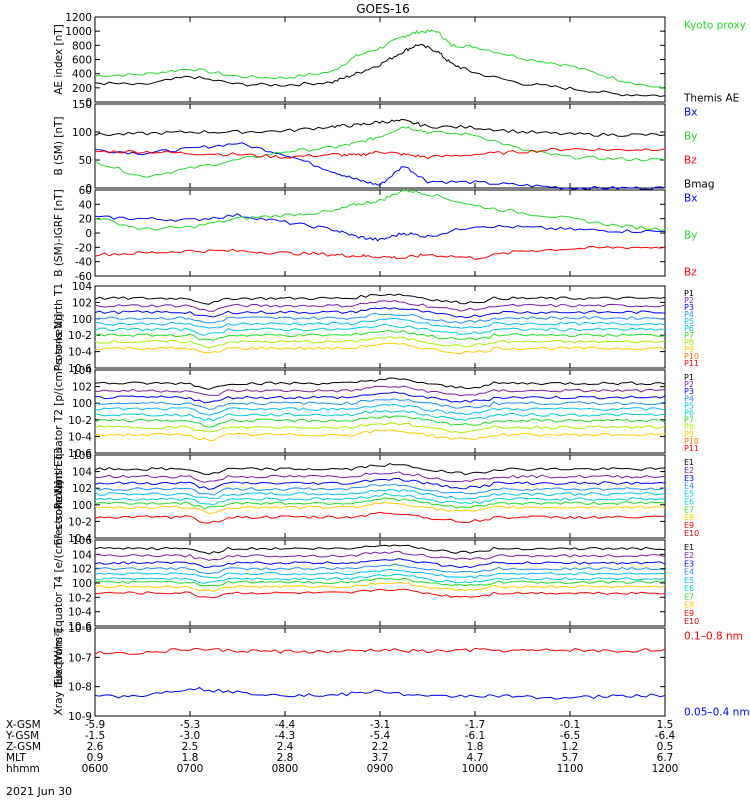 The width and height of the screenshot is (750, 800). What do you see at coordinates (713, 636) in the screenshot?
I see `legend-entry: 0.1–0.8 nm` at bounding box center [713, 636].